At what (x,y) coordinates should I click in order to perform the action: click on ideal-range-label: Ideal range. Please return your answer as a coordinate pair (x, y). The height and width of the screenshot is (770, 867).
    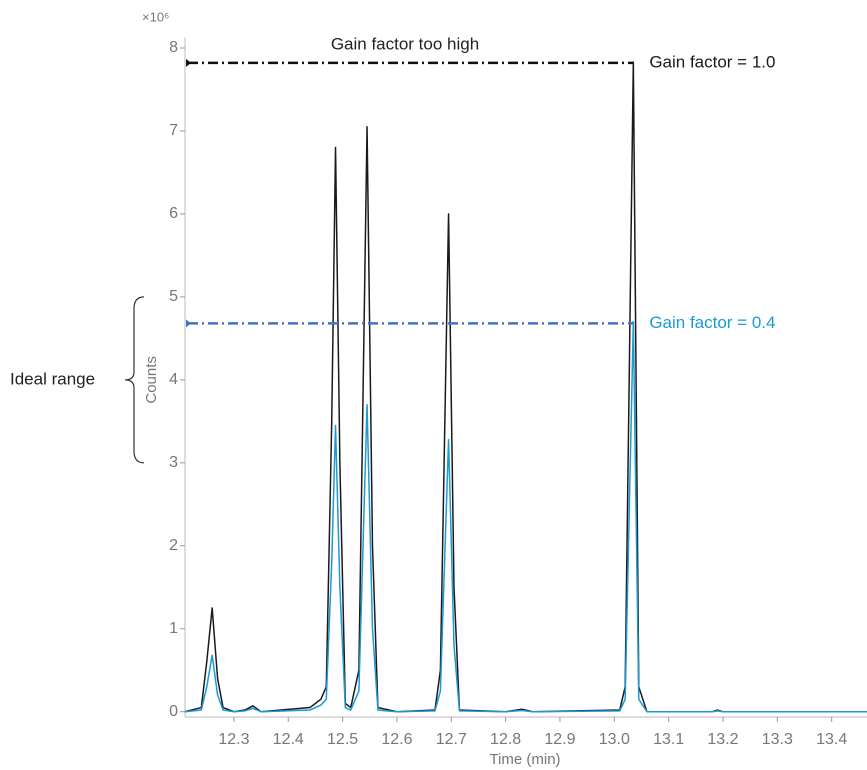
    Looking at the image, I should click on (52, 378).